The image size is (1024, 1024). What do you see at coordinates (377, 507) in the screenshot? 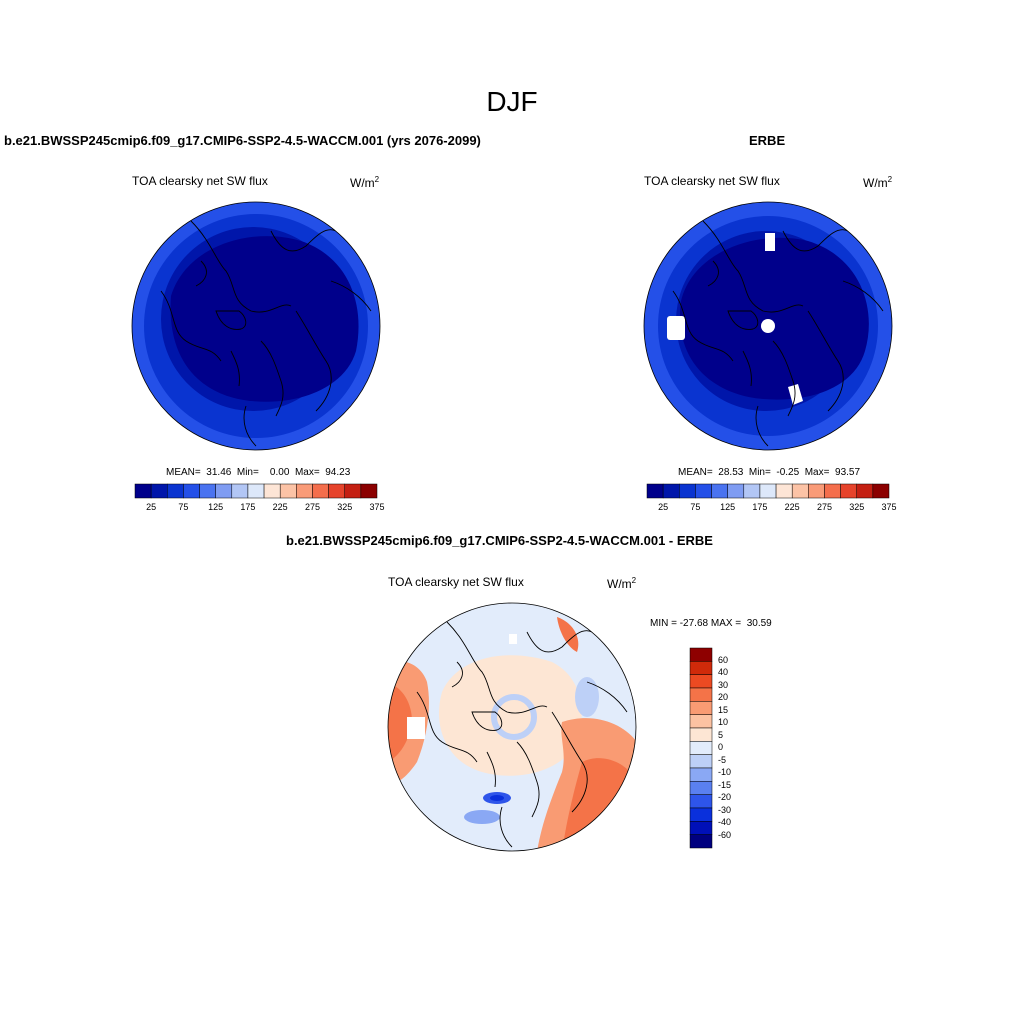
I see `left-colorbar-tick-label: 375` at bounding box center [377, 507].